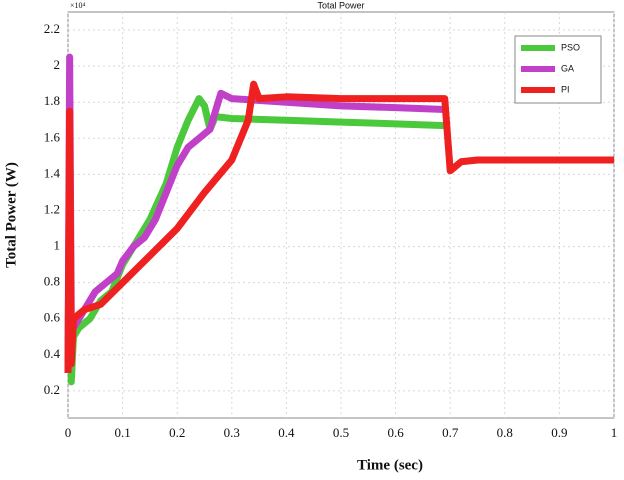  Describe the element at coordinates (52, 353) in the screenshot. I see `y-tick-label: 0.4` at that location.